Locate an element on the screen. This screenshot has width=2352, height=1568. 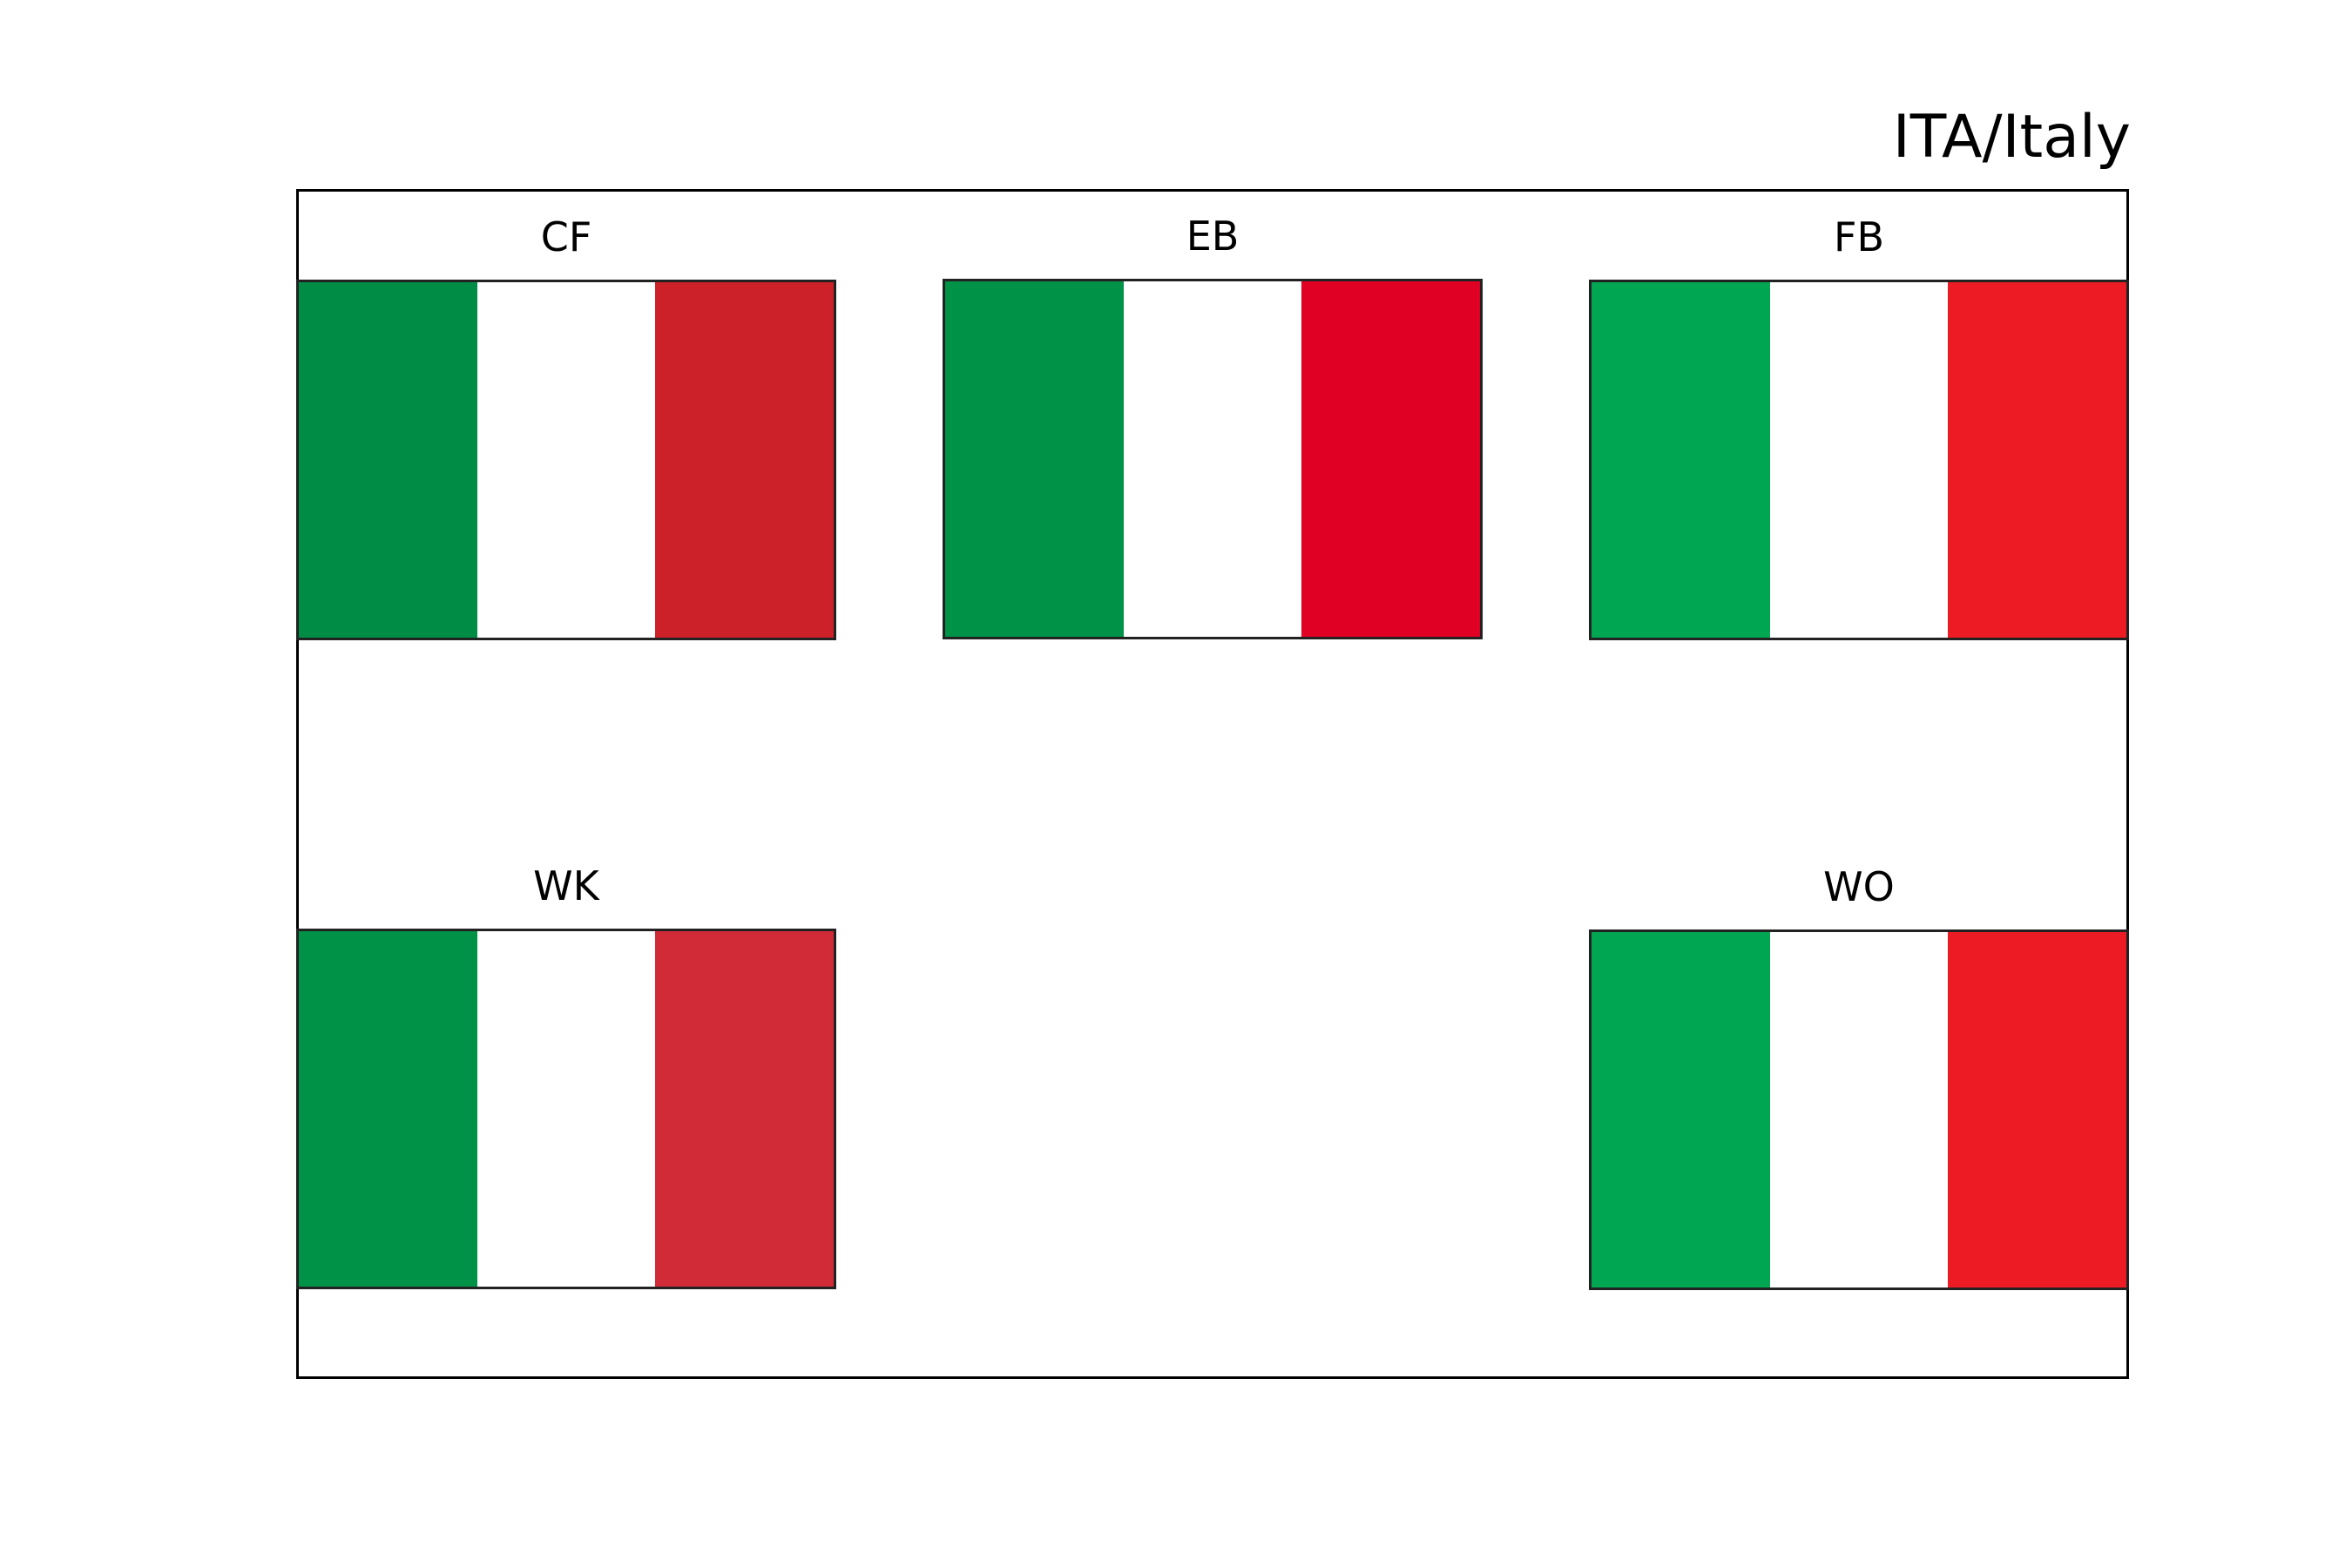
flag-cell-eb: EB is located at coordinates (1213, 427).